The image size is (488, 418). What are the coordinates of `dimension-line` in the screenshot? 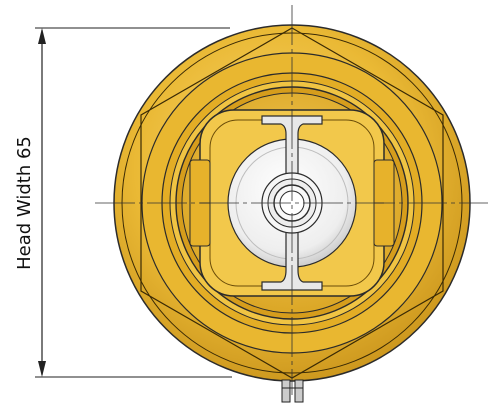 It's located at (42, 202).